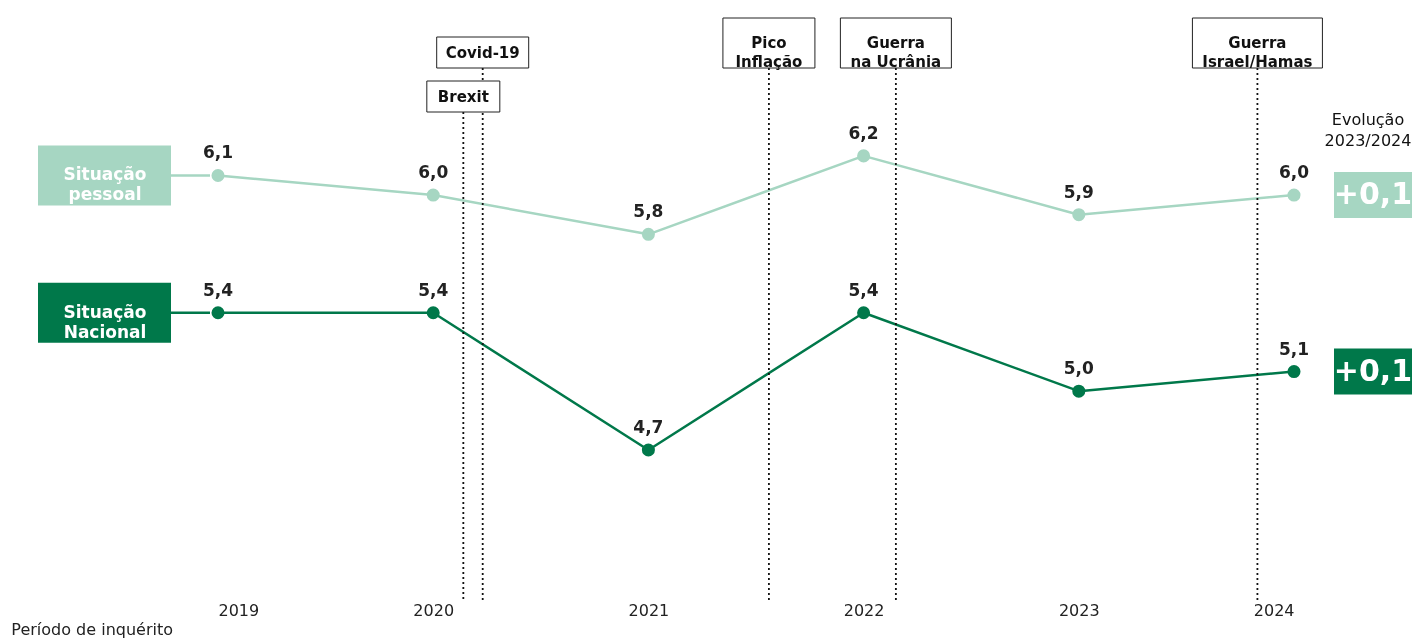 This screenshot has height=639, width=1414. What do you see at coordinates (434, 610) in the screenshot?
I see `x-tick-label: 2020` at bounding box center [434, 610].